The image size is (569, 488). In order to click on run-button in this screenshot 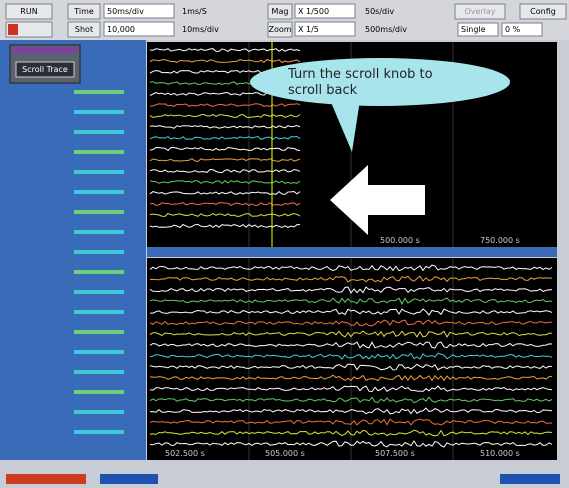, I will do `click(29, 11)`.